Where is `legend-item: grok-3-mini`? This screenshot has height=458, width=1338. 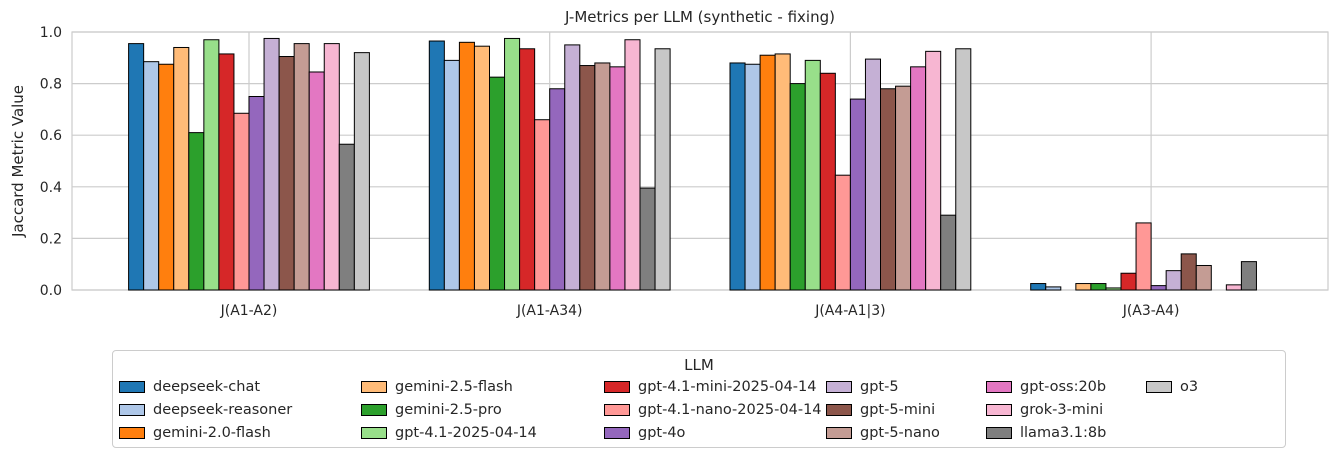 legend-item: grok-3-mini is located at coordinates (1044, 410).